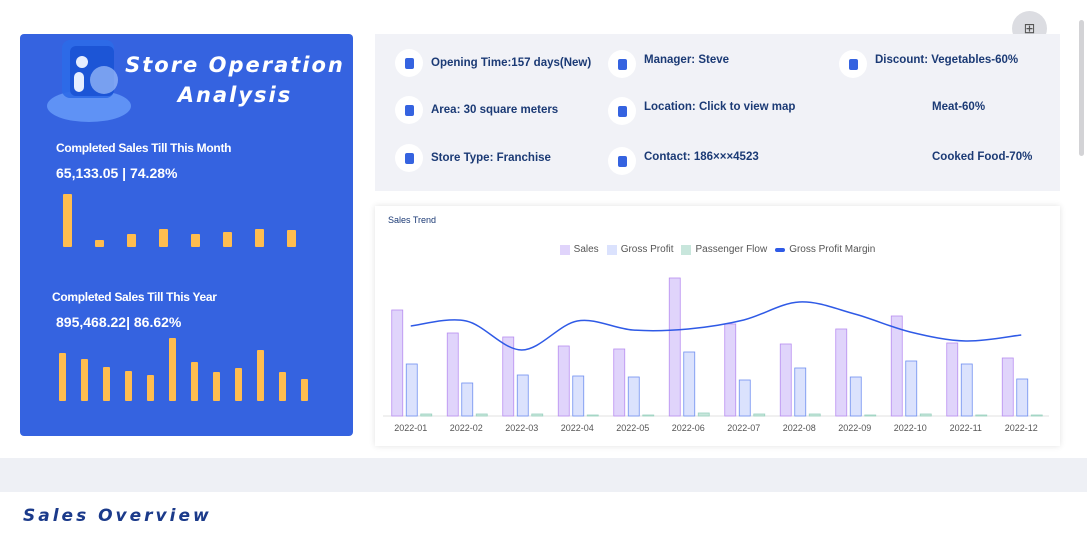 The width and height of the screenshot is (1087, 549). I want to click on x-tick-label: 2022-10, so click(910, 428).